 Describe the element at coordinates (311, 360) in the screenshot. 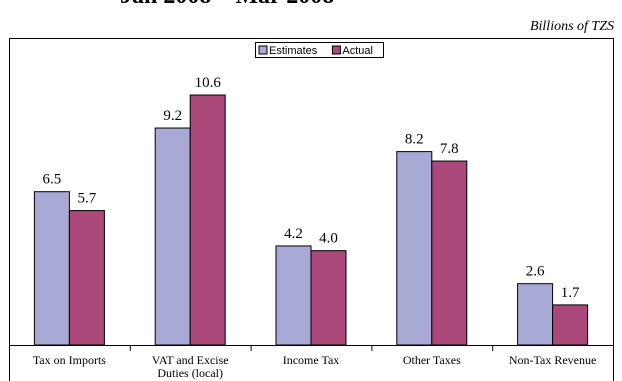

I see `category-label: Income Tax` at that location.